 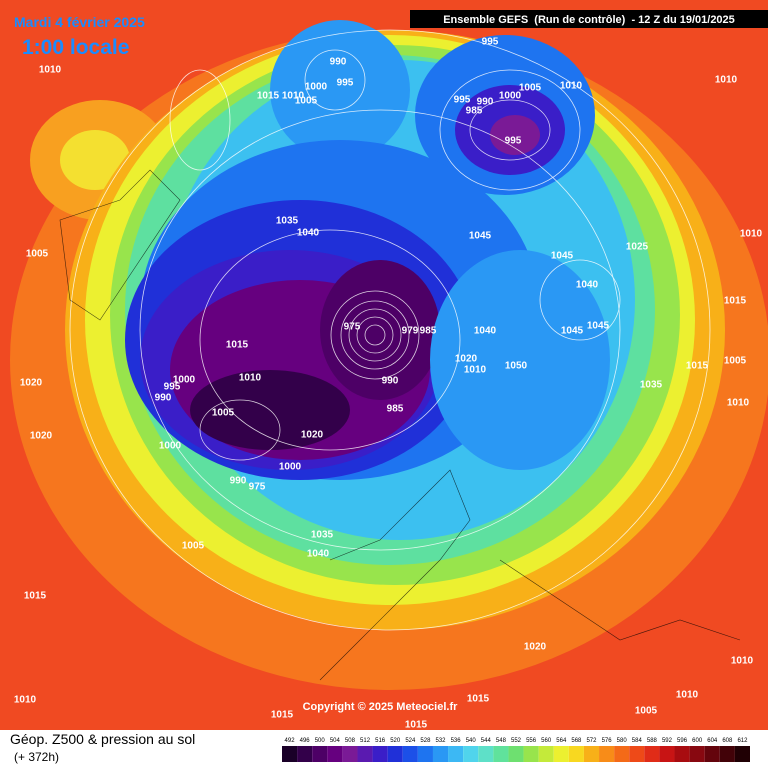 What do you see at coordinates (410, 741) in the screenshot?
I see `scale-label: 524` at bounding box center [410, 741].